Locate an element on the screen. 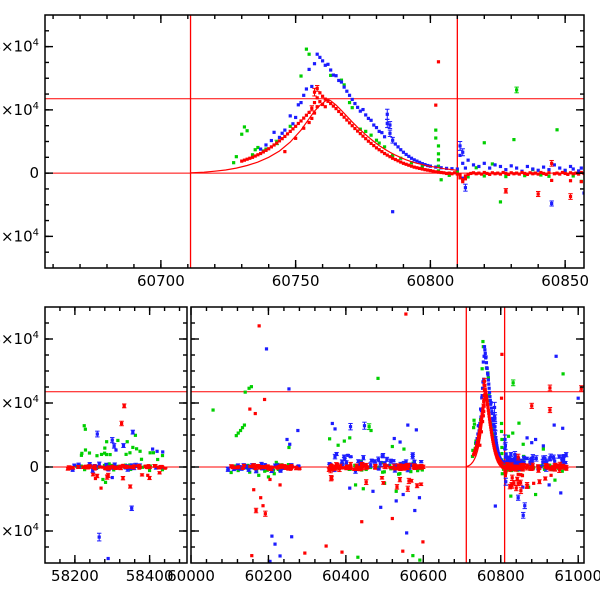 The image size is (600, 600). bottom-left-box-y-tick-labels: 4×10⁴ 2×10⁴ 0 -2×10⁴ is located at coordinates (19, 435).